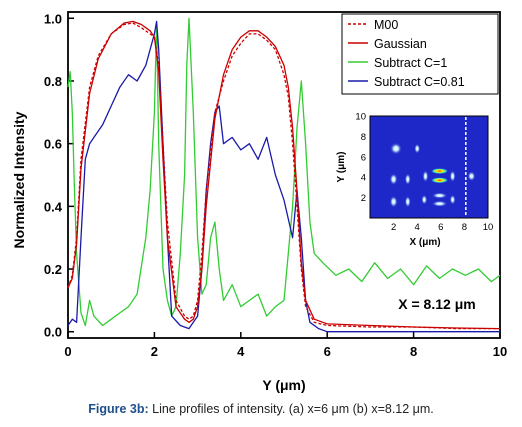 The width and height of the screenshot is (522, 427). I want to click on inset-heatmap: 2 4 6 8 10 2 4 6 8 10 X (μm) Y (μm), so click(414, 180).